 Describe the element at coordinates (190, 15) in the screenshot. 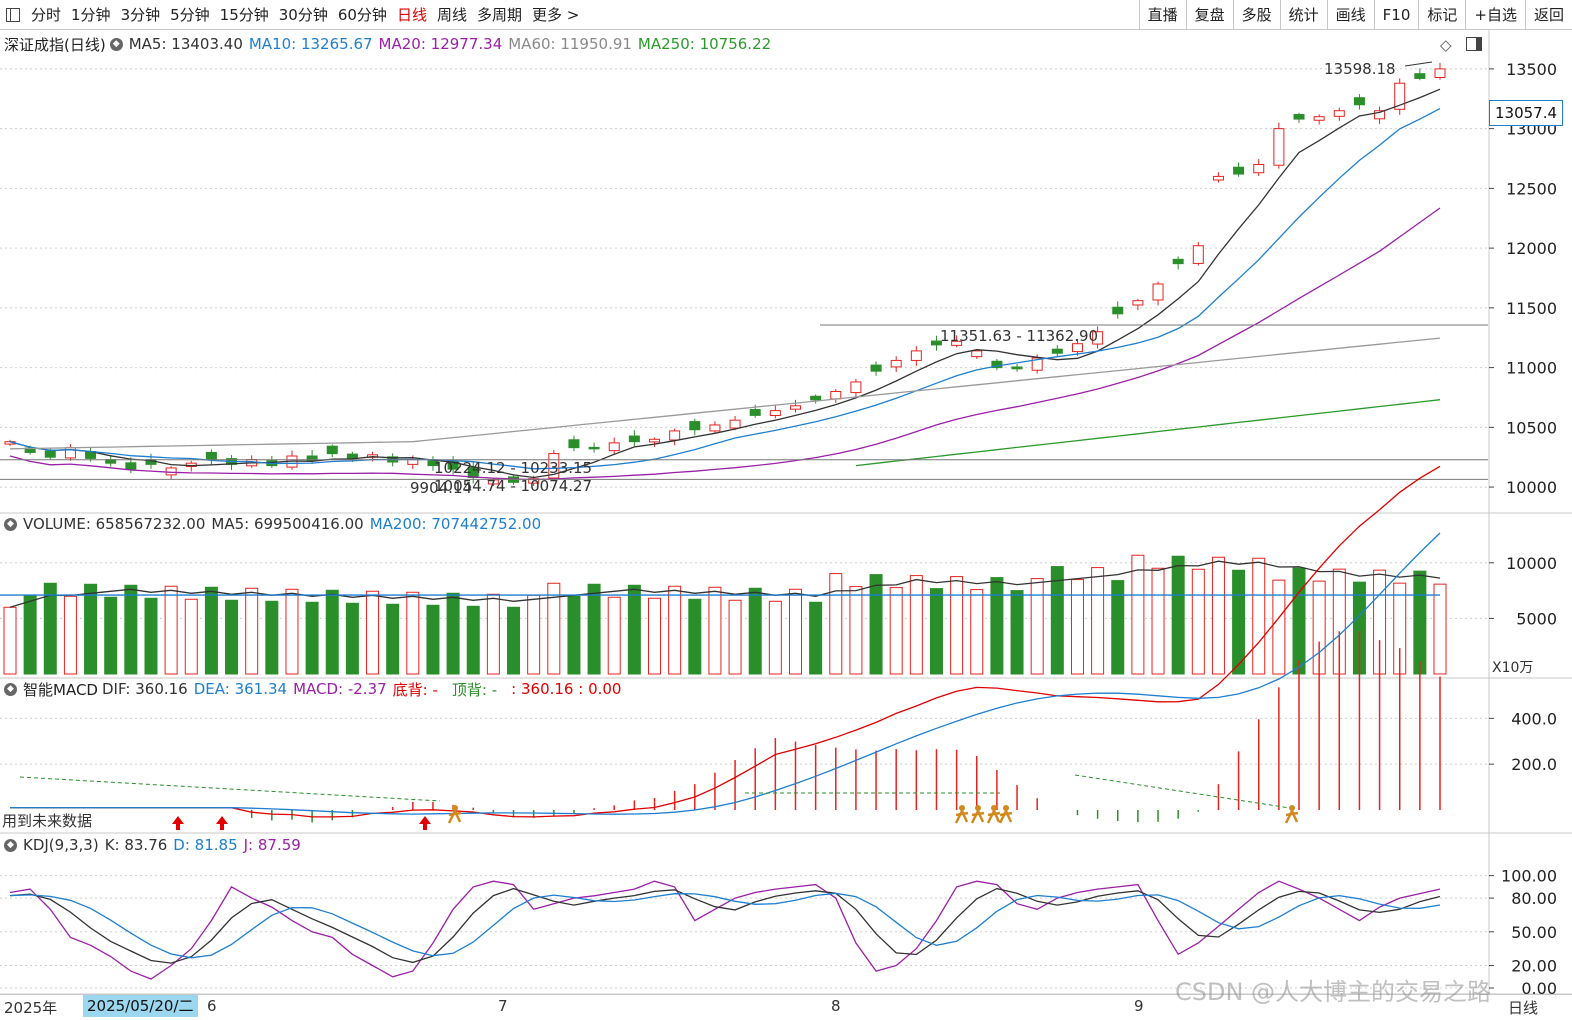

I see `period-tab-3: 5分钟` at that location.